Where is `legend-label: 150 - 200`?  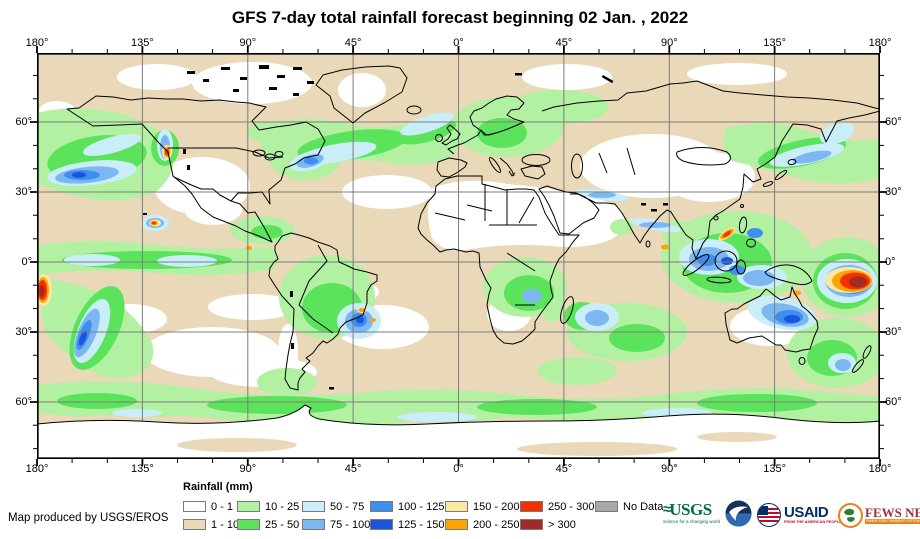 legend-label: 150 - 200 is located at coordinates (496, 506).